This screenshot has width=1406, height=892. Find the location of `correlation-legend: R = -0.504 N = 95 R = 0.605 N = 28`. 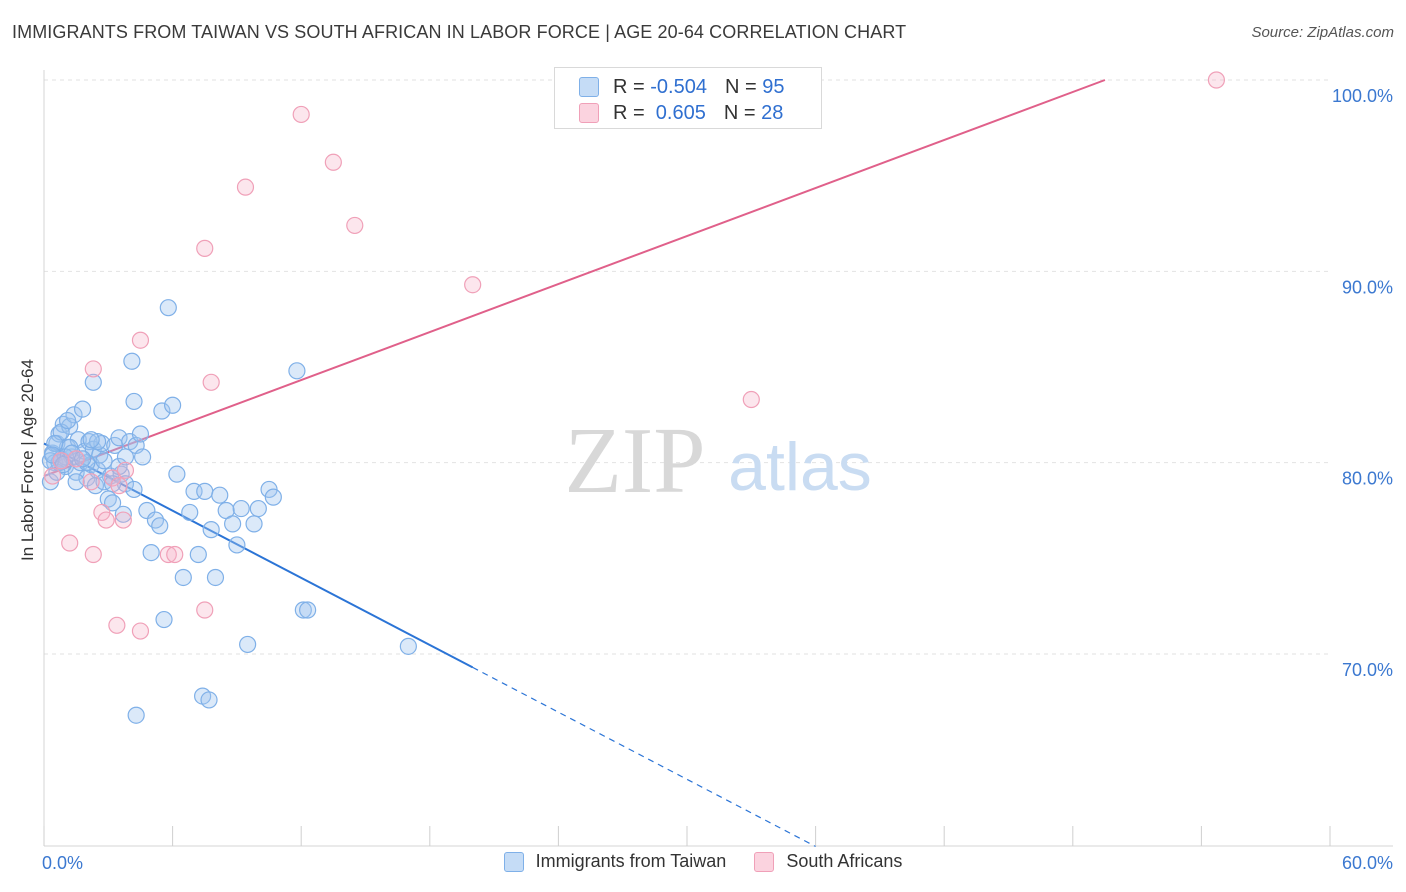

correlation-legend: R = -0.504 N = 95 R = 0.605 N = 28 is located at coordinates (688, 98).